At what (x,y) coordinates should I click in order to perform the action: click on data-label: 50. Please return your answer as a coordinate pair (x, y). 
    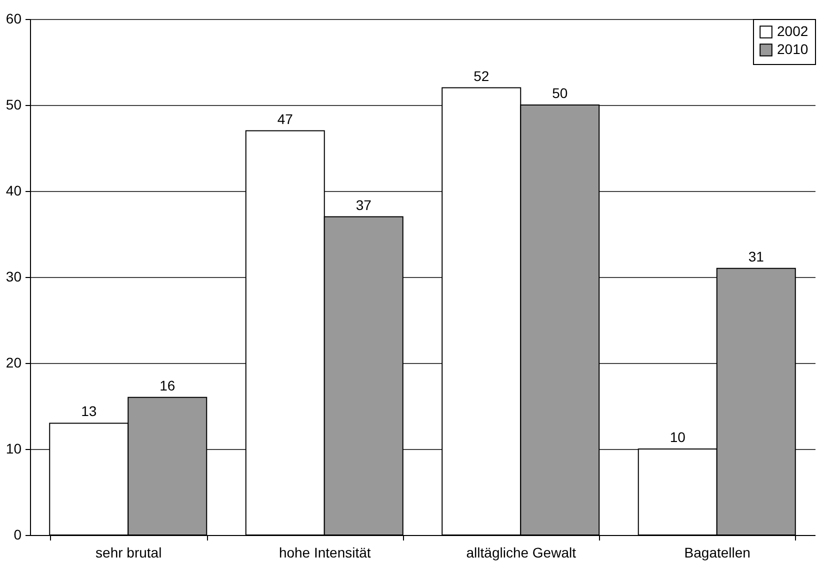
    Looking at the image, I should click on (560, 93).